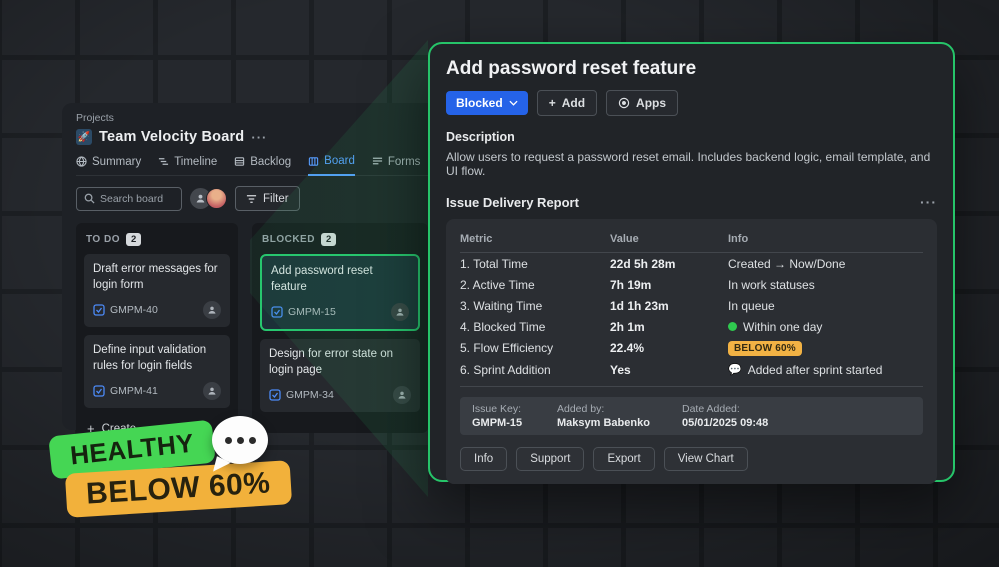  What do you see at coordinates (603, 422) in the screenshot?
I see `added-by-value: Maksym Babenko` at bounding box center [603, 422].